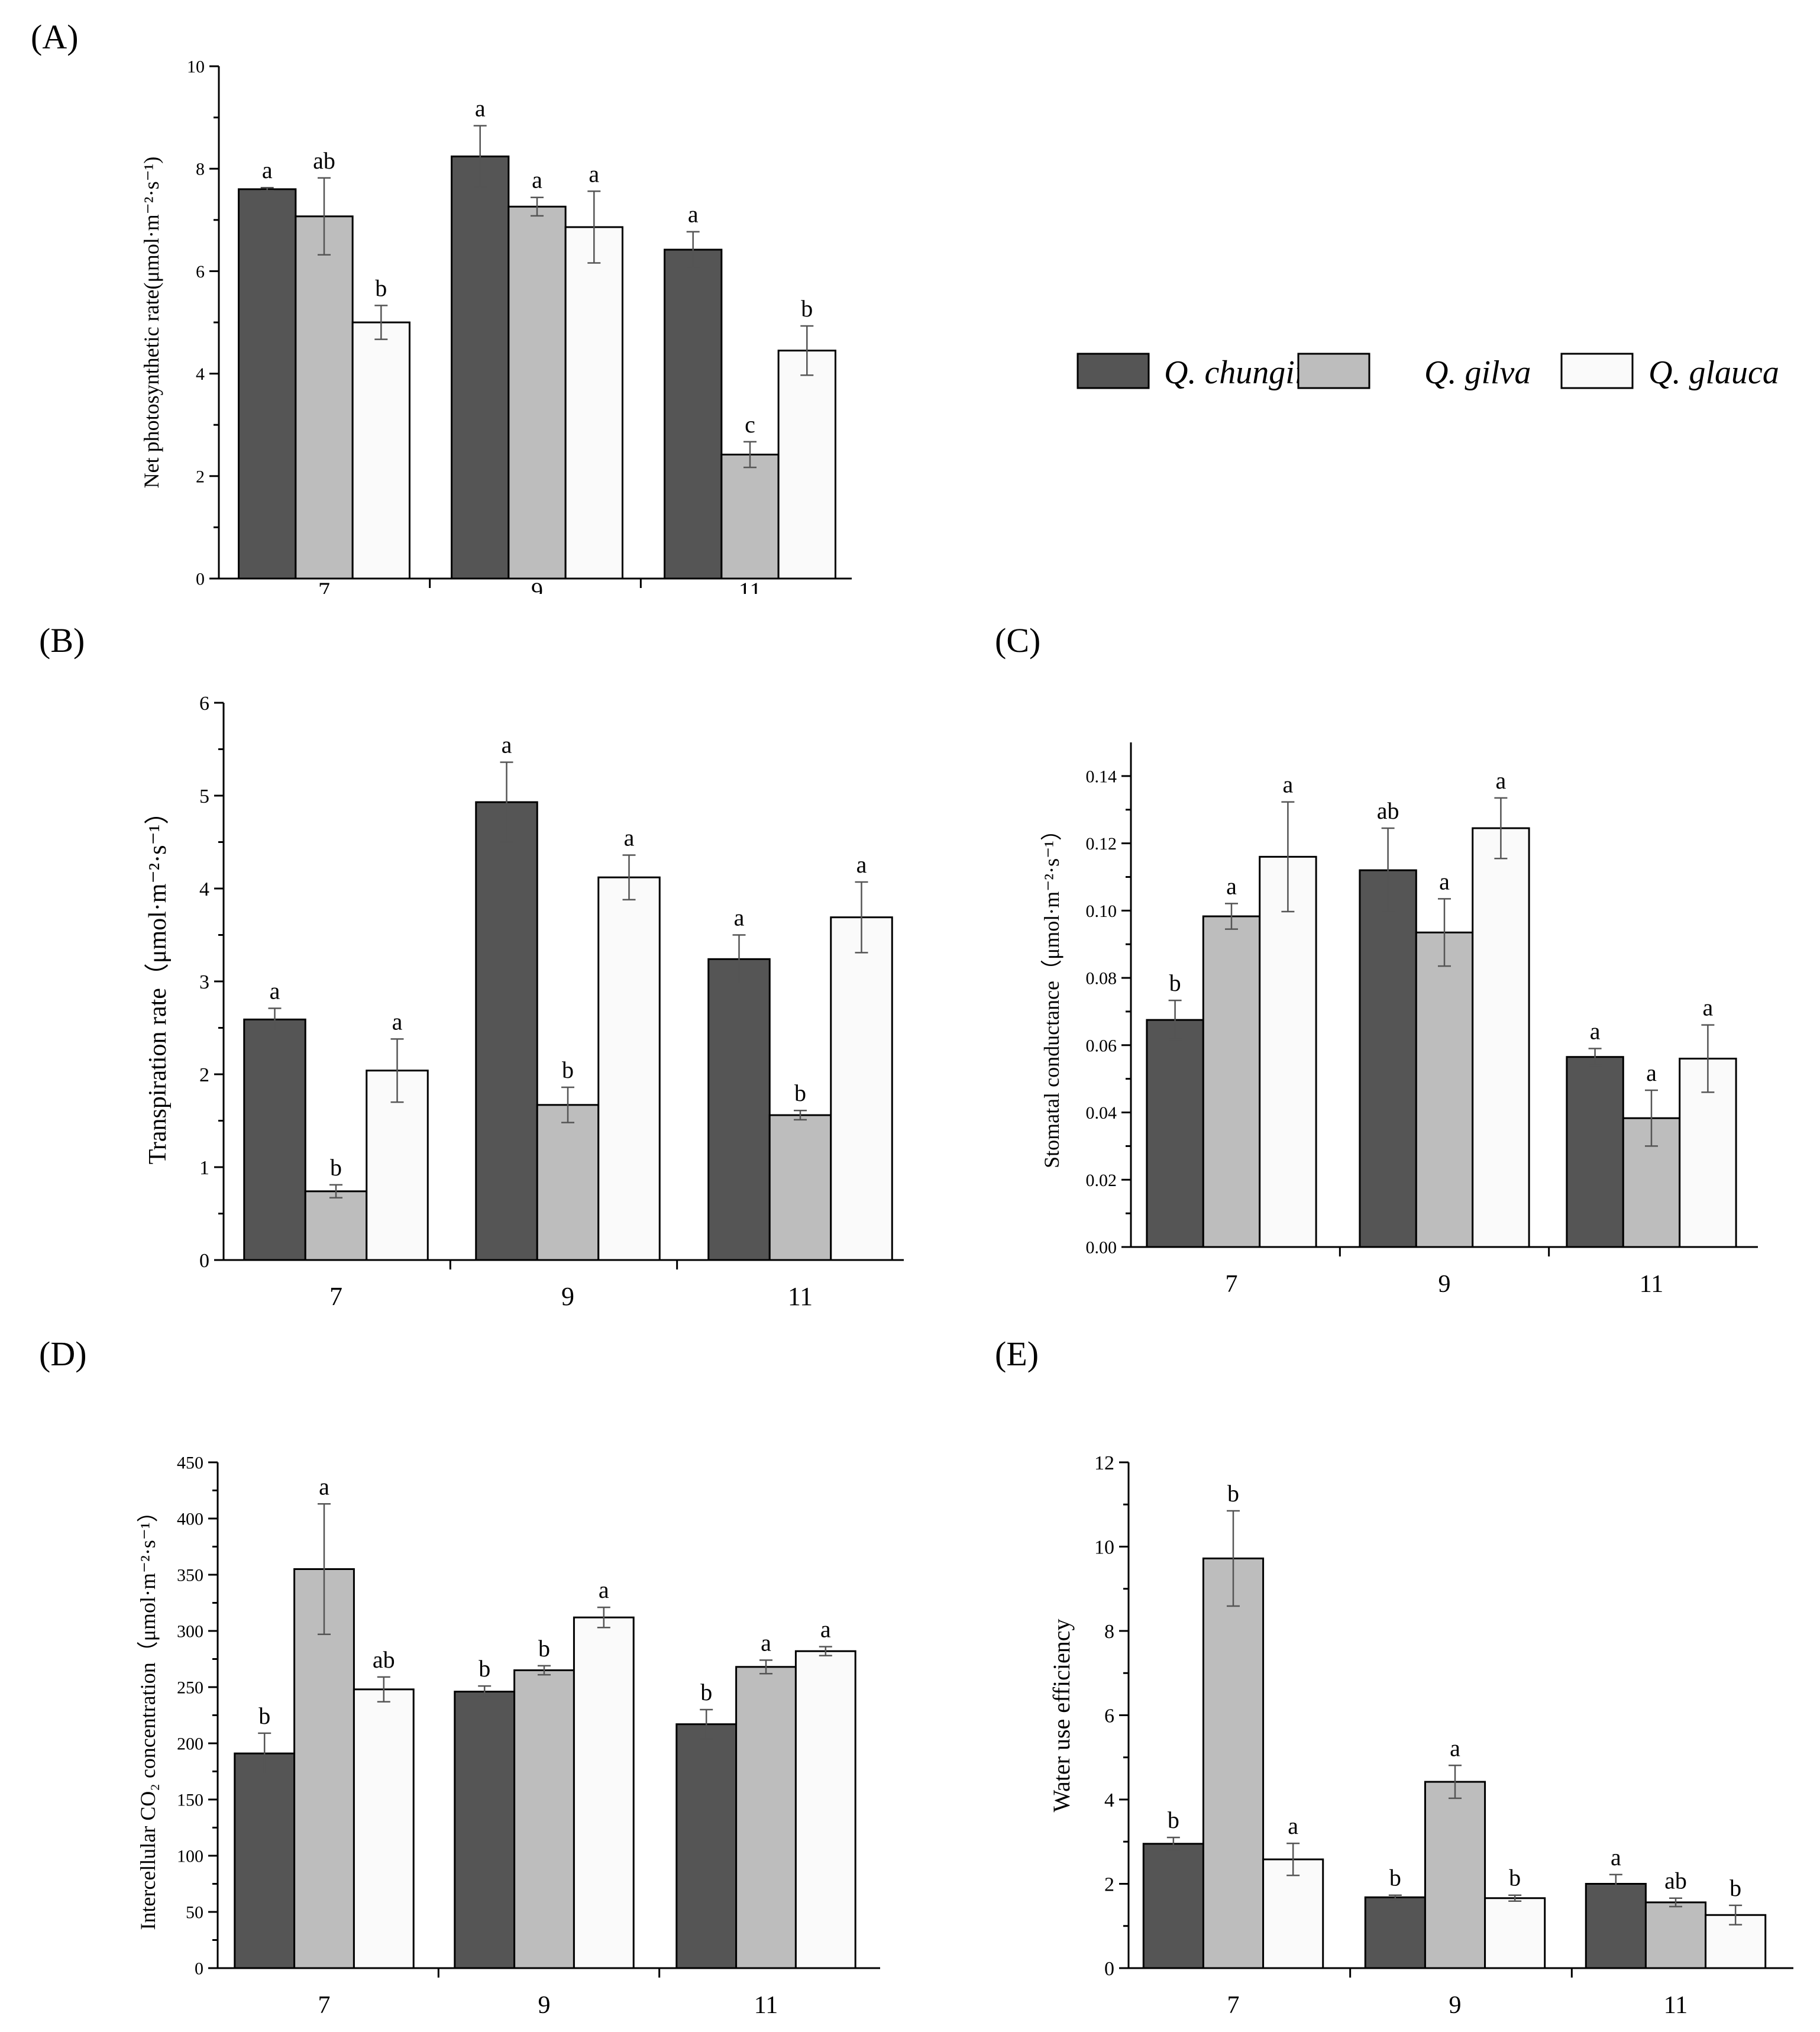  Describe the element at coordinates (1234, 373) in the screenshot. I see `legend-label-q-chungii: Q. chungii` at that location.